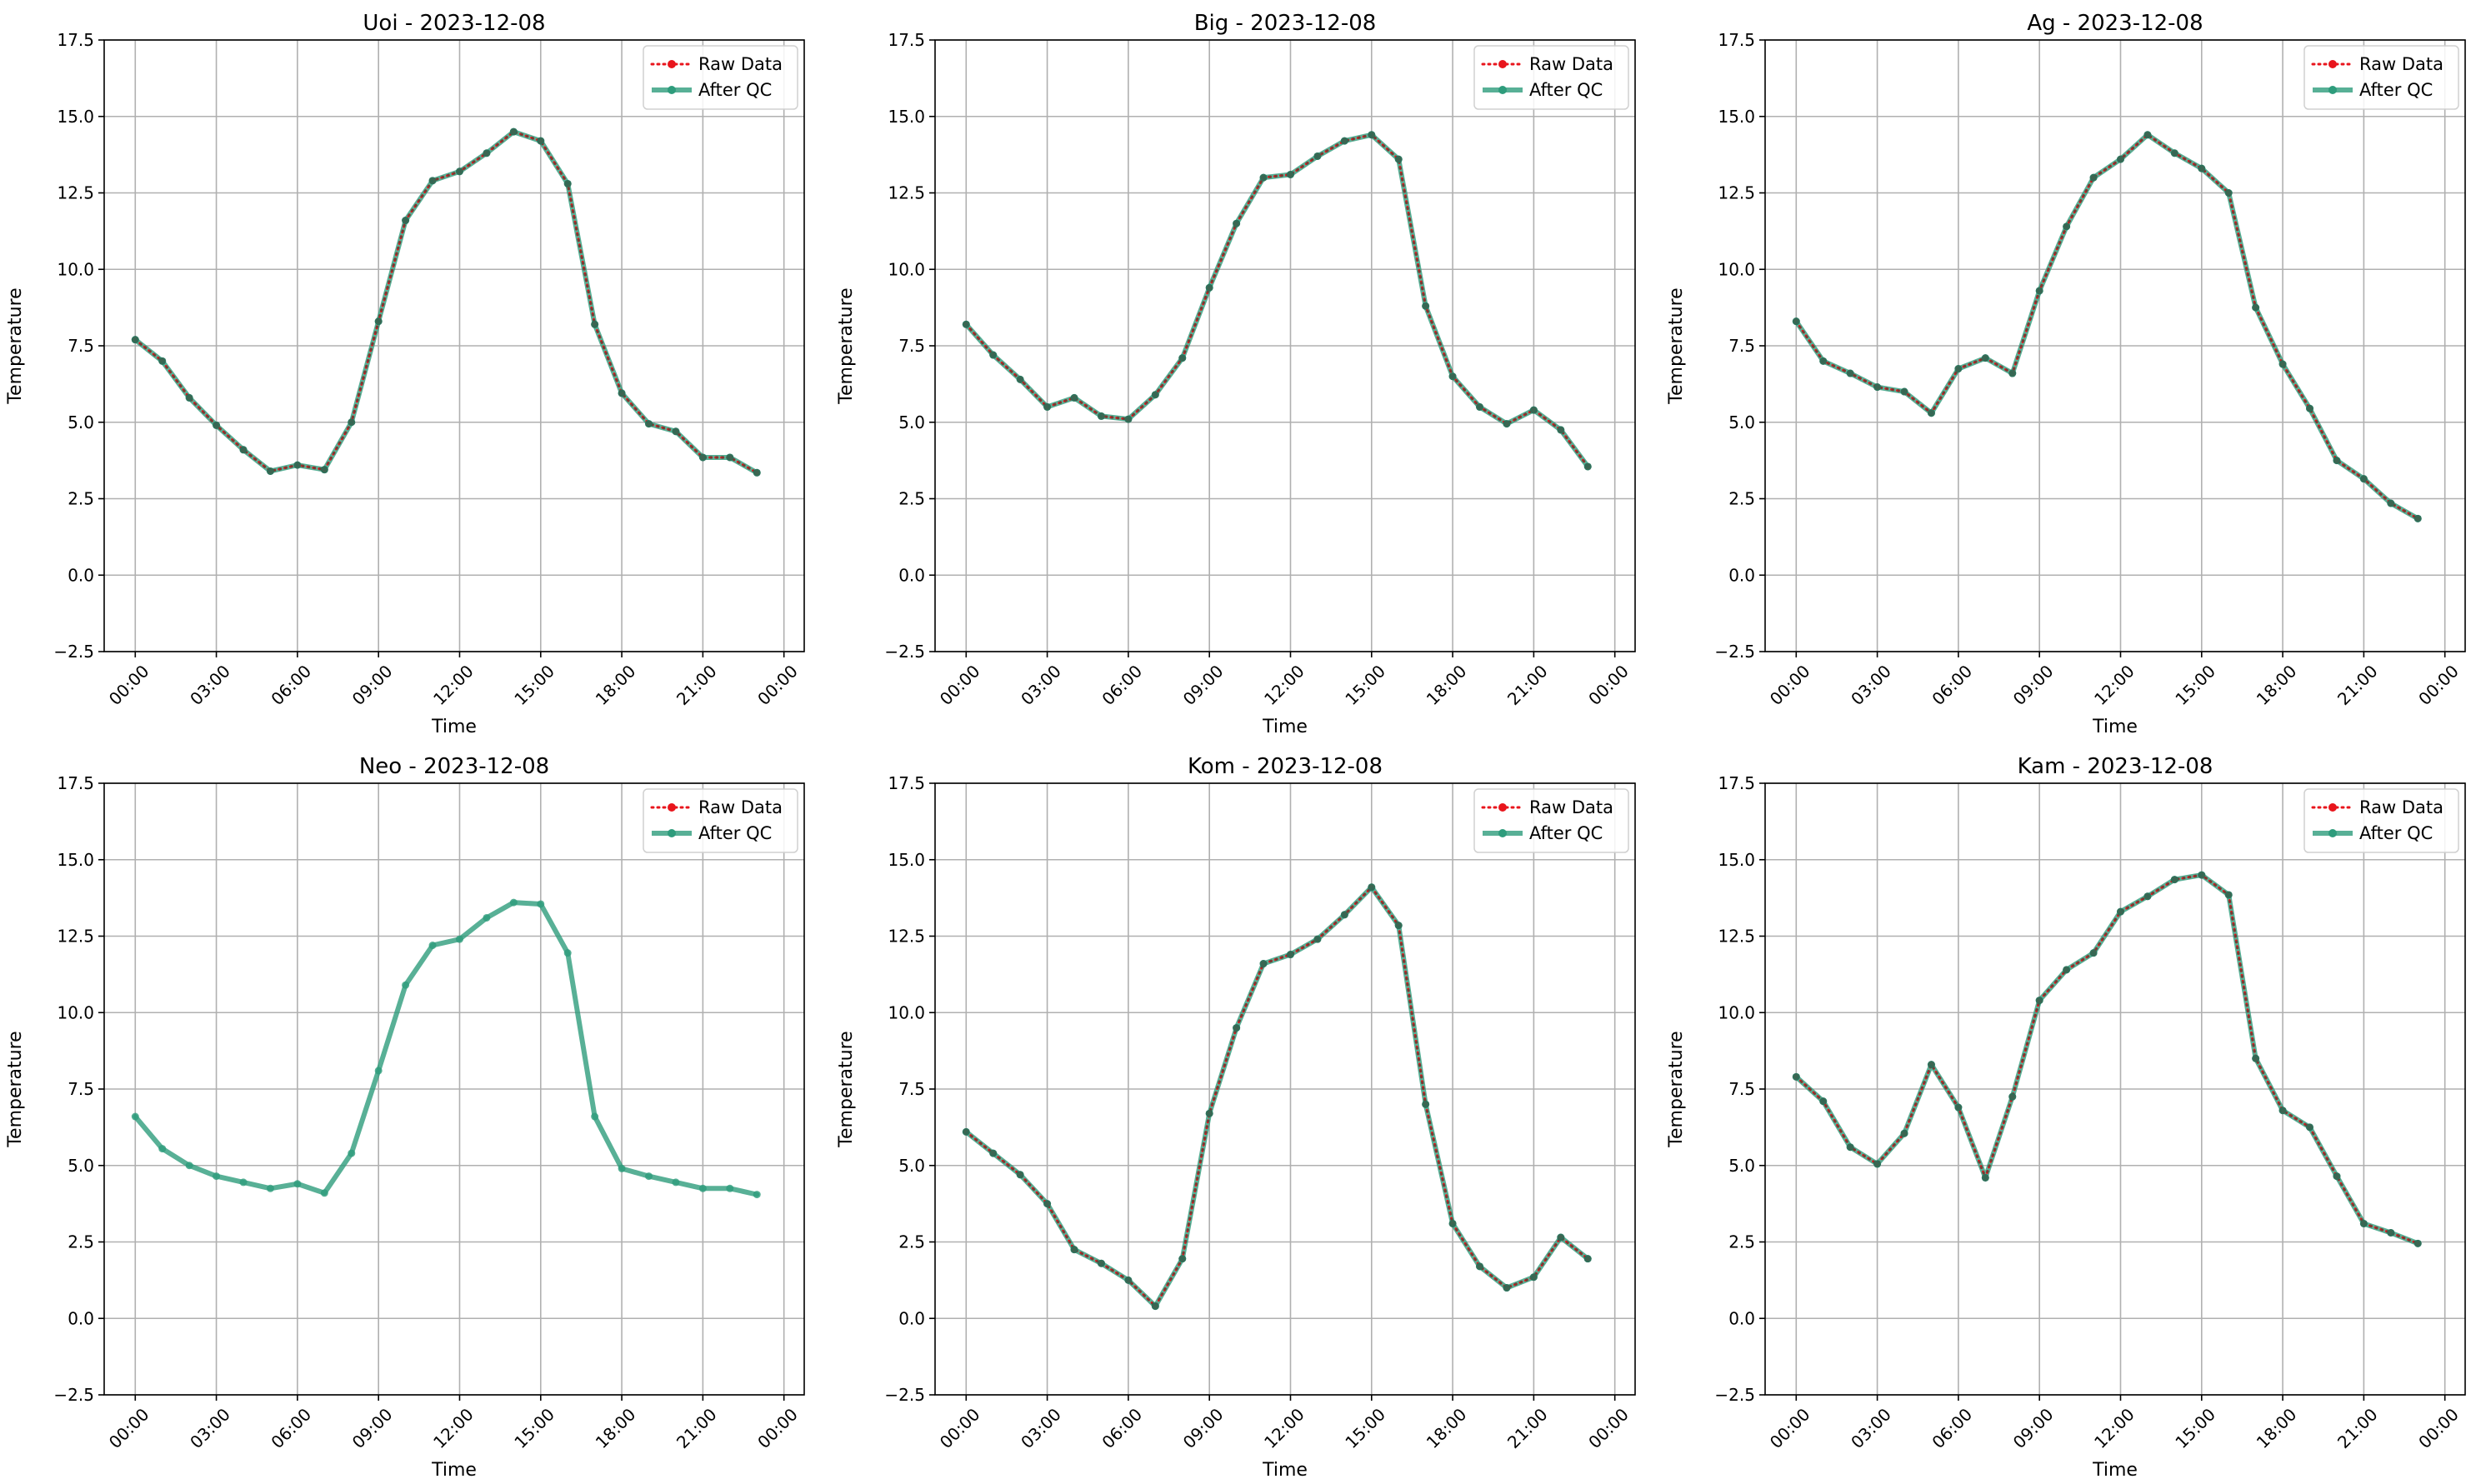  Describe the element at coordinates (2396, 833) in the screenshot. I see `legend-qc-label: After QC` at that location.